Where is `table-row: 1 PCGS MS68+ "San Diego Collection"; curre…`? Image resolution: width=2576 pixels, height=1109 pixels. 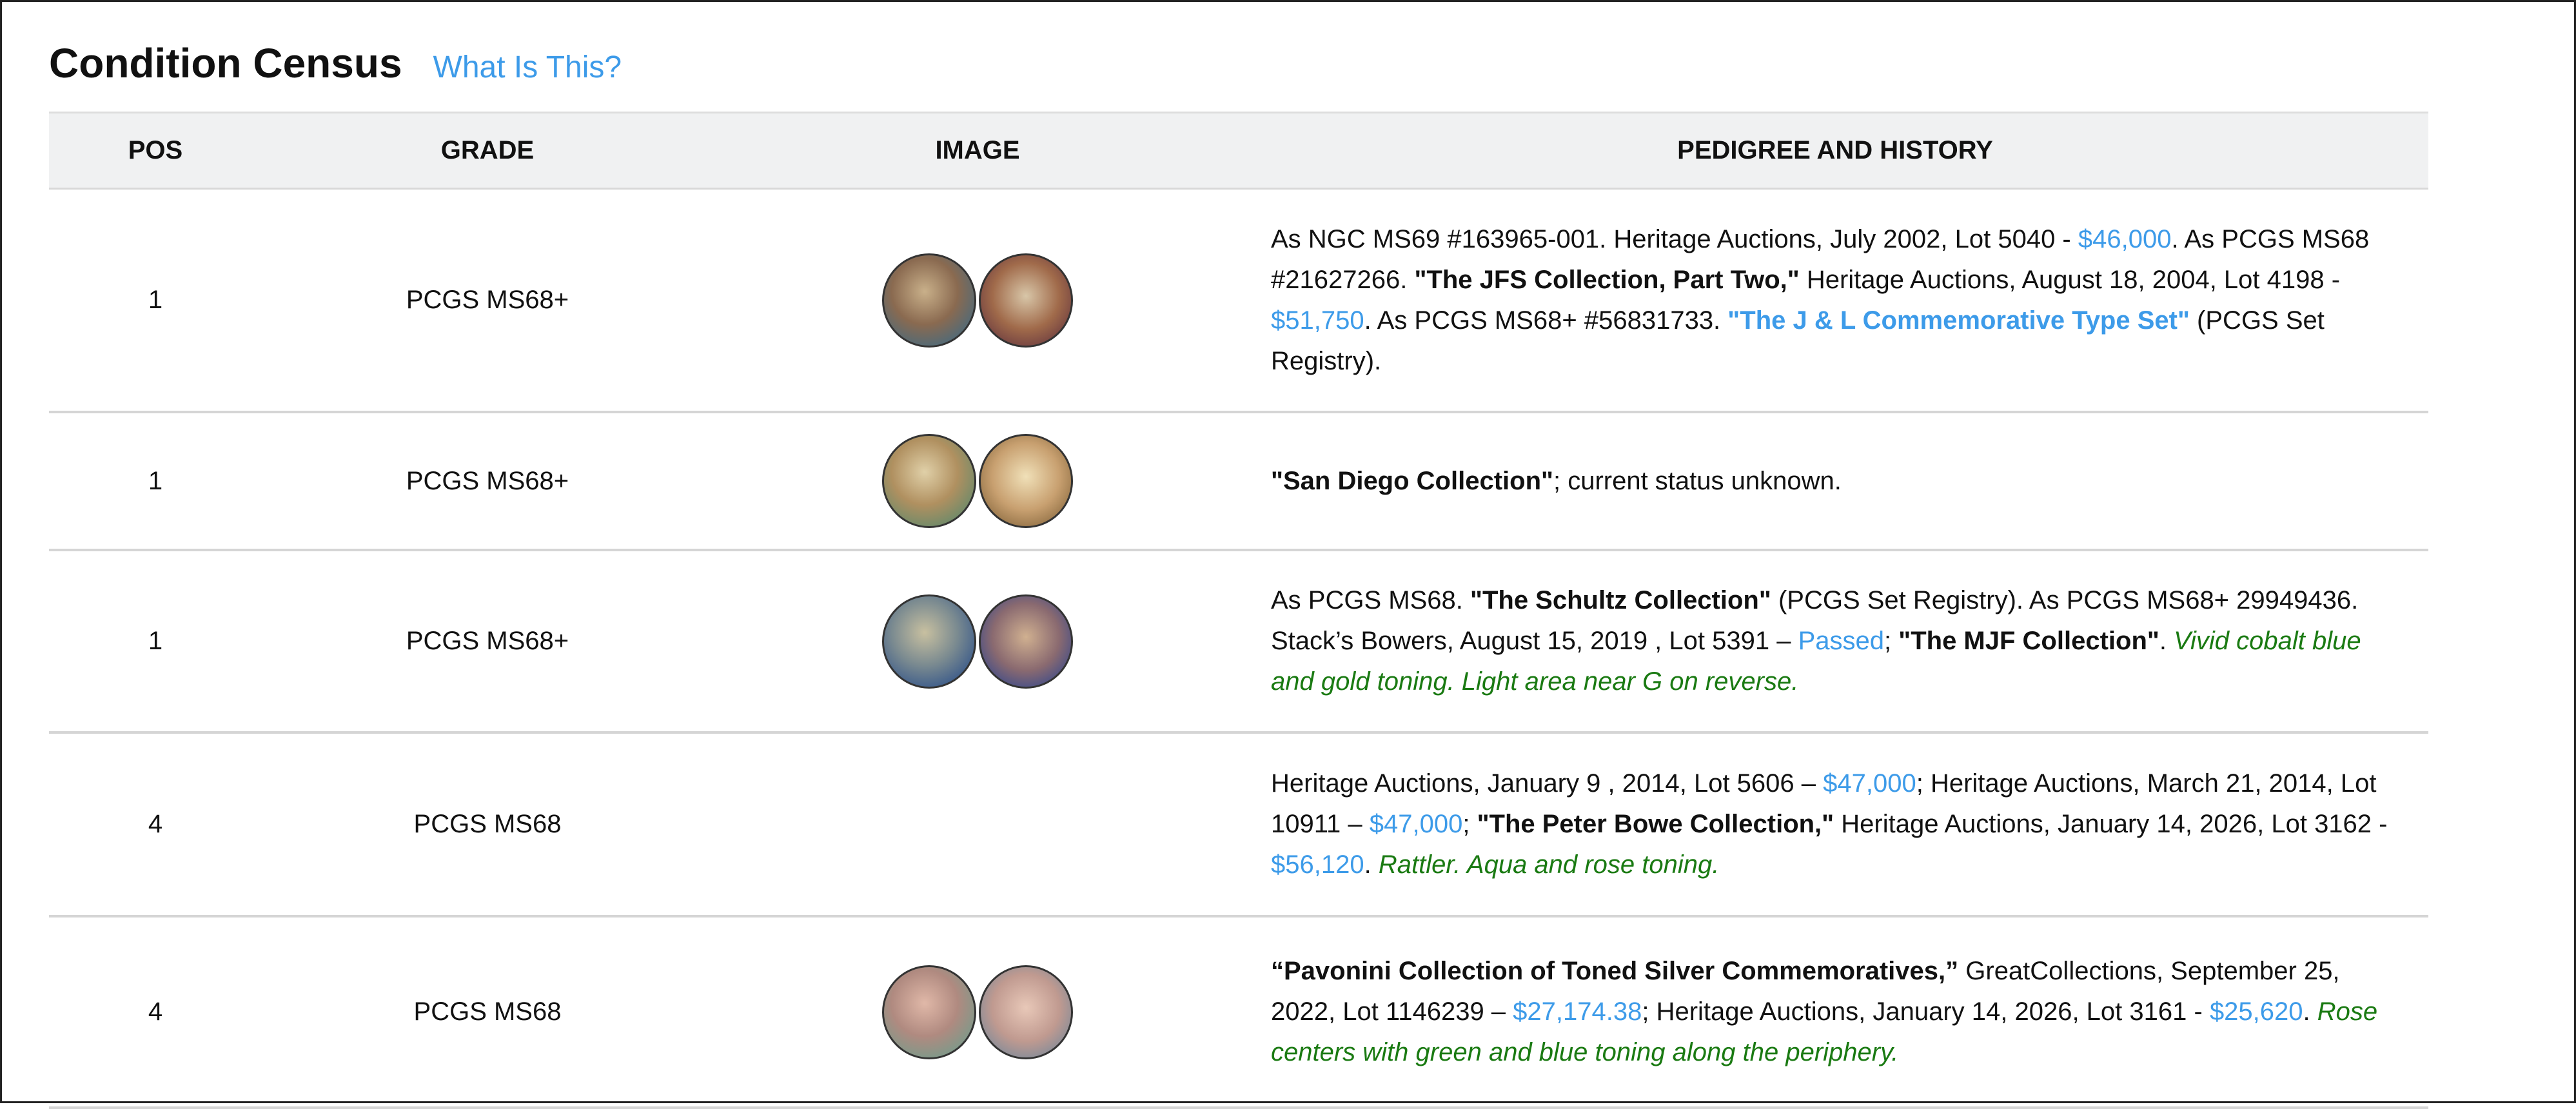
table-row: 1 PCGS MS68+ "San Diego Collection"; curre… is located at coordinates (1238, 482).